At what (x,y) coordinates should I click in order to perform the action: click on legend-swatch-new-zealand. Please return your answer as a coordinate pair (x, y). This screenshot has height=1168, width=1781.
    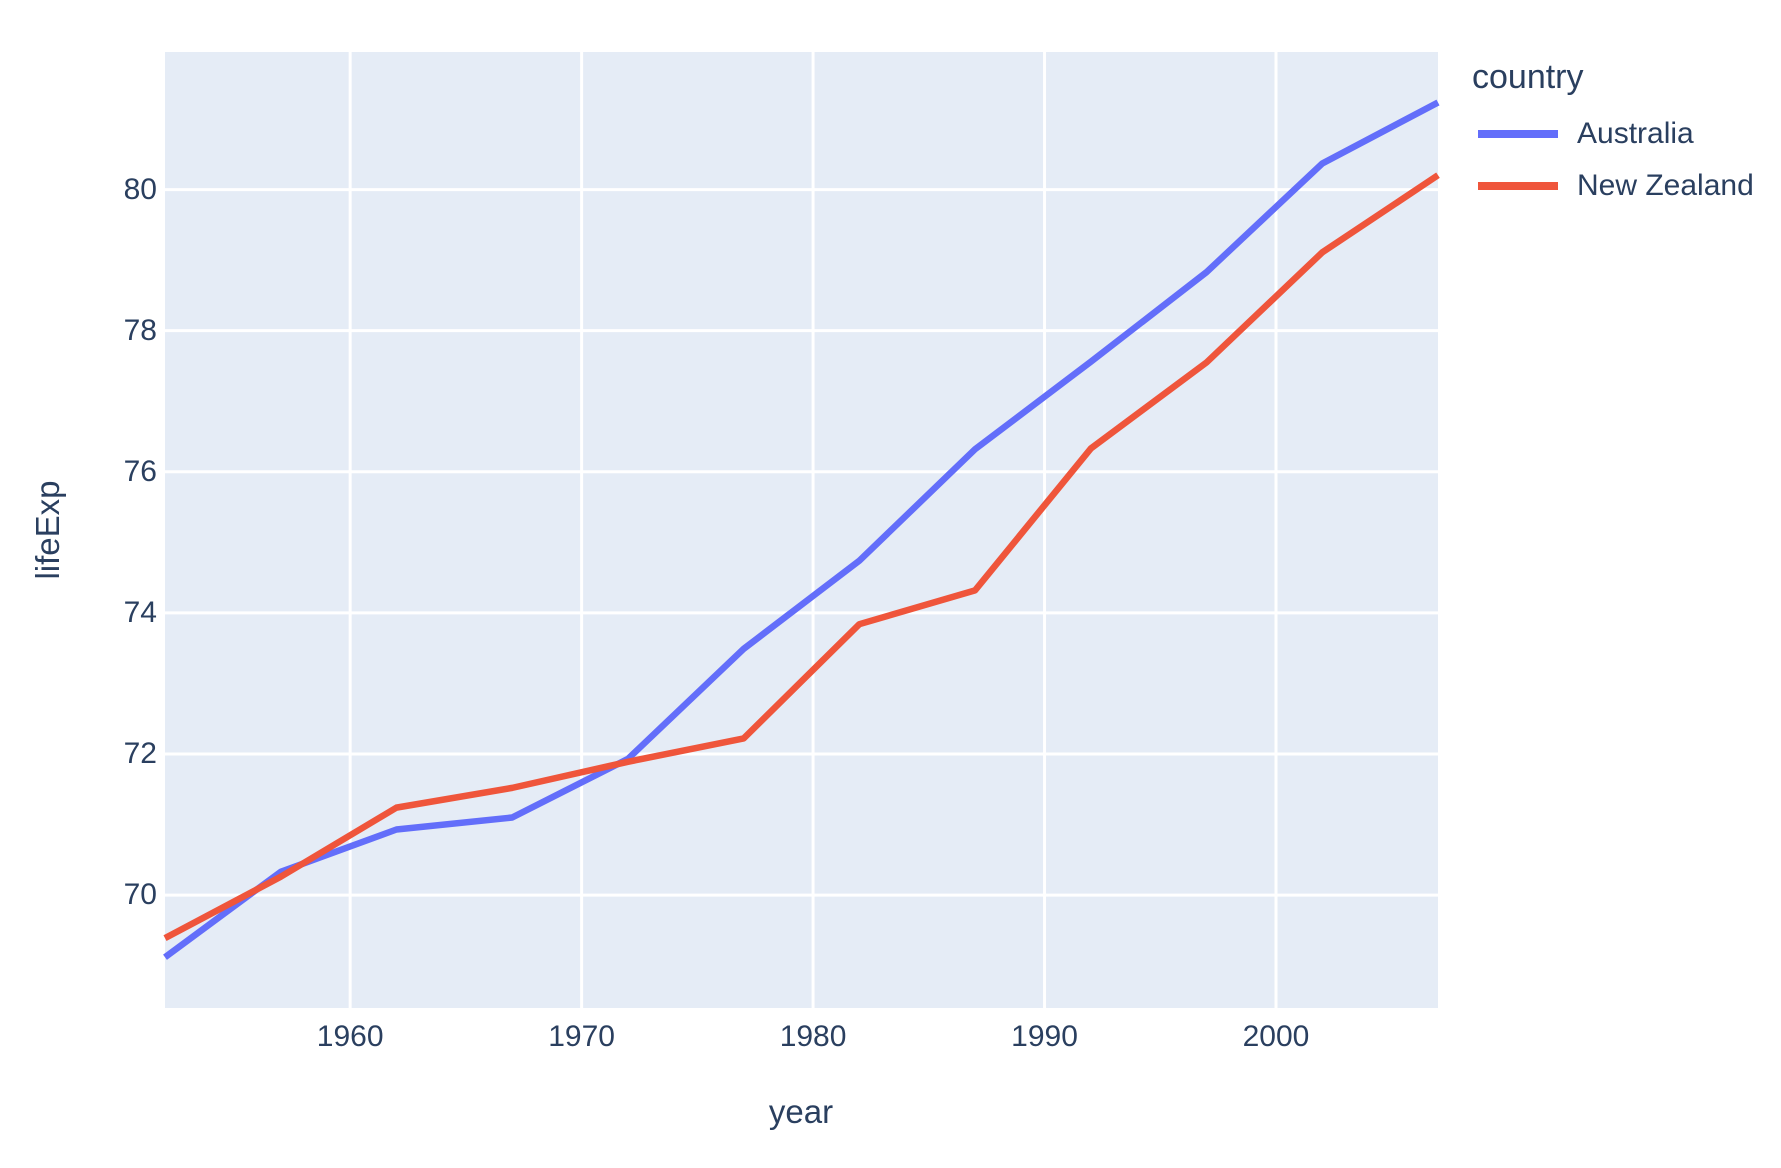
    Looking at the image, I should click on (1518, 186).